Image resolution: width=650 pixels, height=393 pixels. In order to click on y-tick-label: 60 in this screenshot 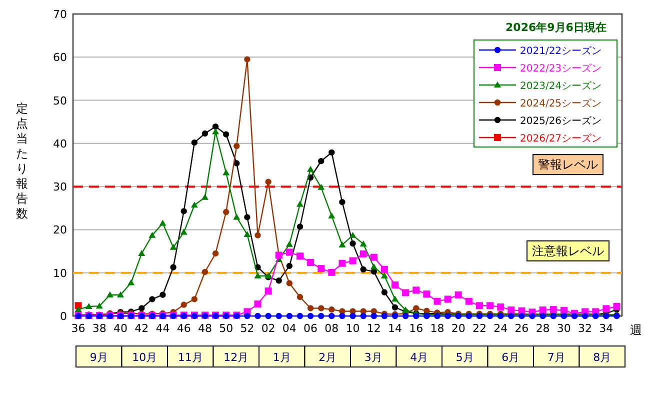, I will do `click(60, 57)`.